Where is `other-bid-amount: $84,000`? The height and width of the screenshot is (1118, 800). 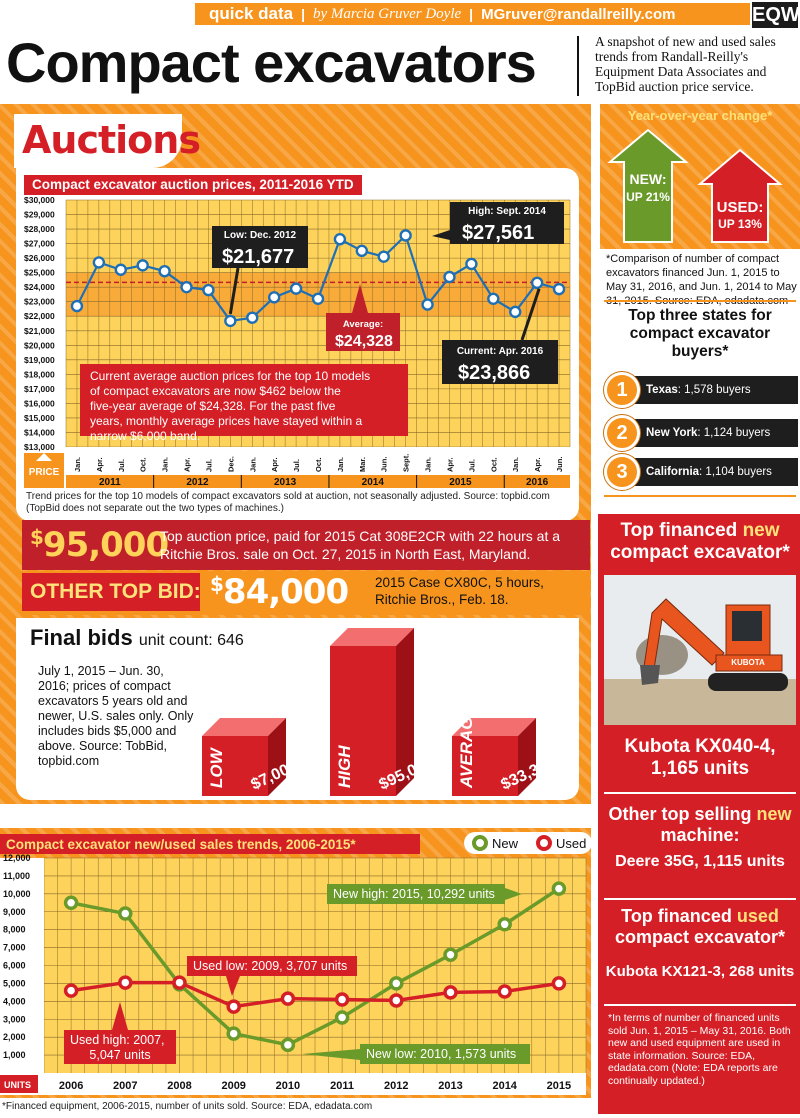 other-bid-amount: $84,000 is located at coordinates (279, 592).